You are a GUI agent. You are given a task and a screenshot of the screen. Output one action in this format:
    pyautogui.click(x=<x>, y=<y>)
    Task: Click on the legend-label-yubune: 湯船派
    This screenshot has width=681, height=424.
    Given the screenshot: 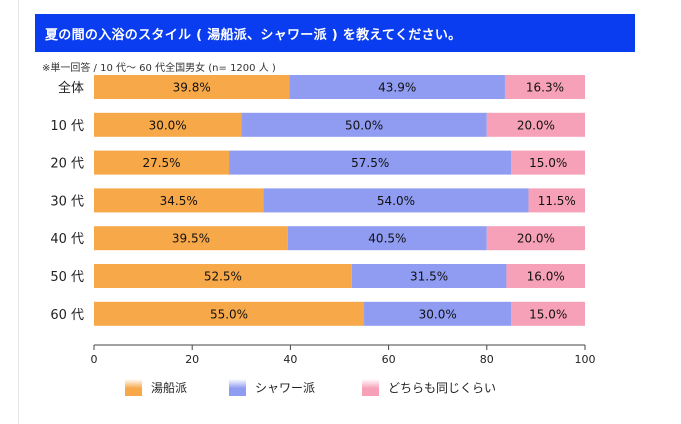 What is the action you would take?
    pyautogui.click(x=169, y=388)
    